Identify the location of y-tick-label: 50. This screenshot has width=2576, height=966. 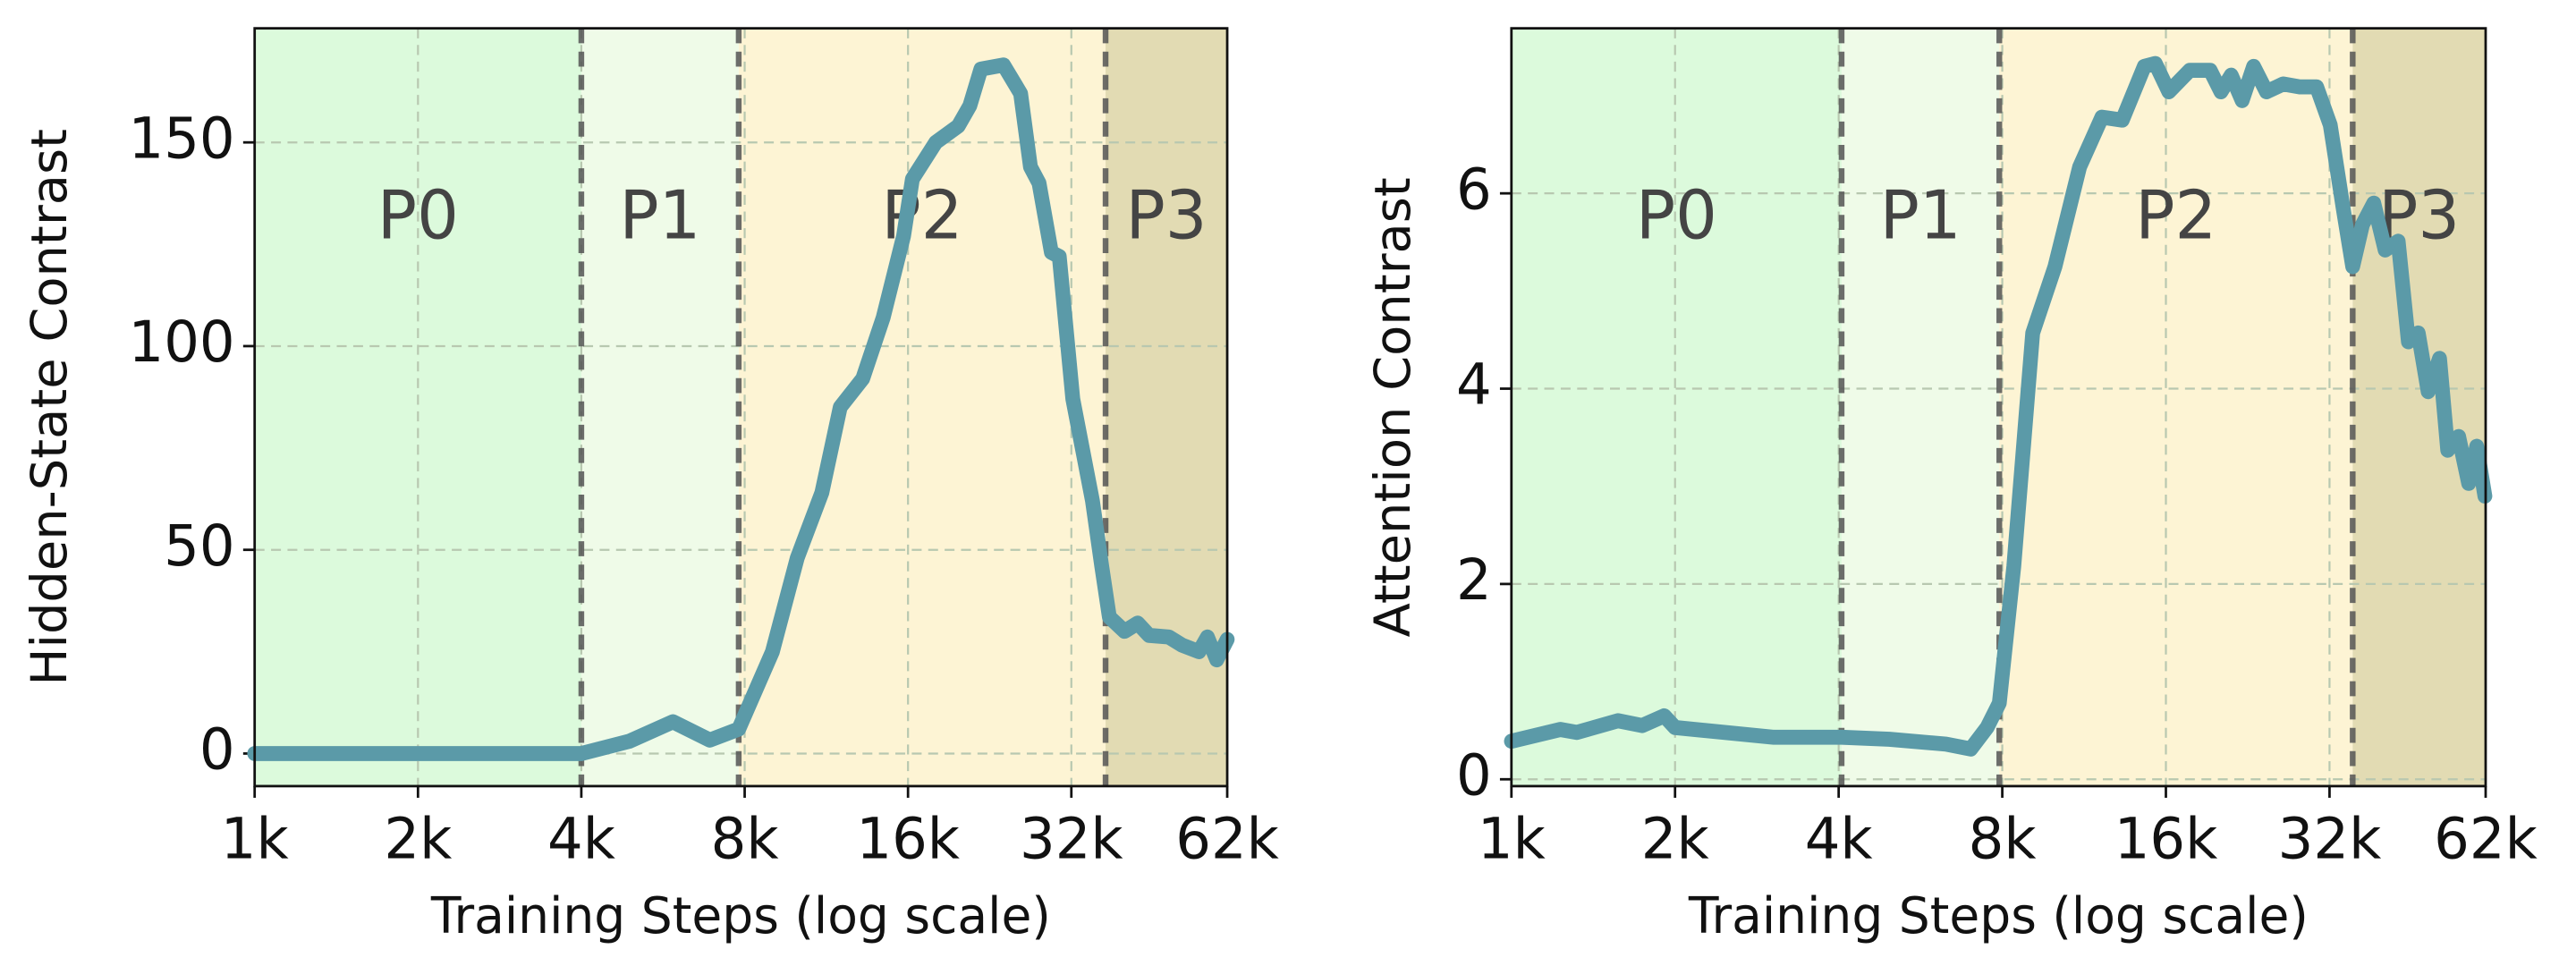
(199, 546).